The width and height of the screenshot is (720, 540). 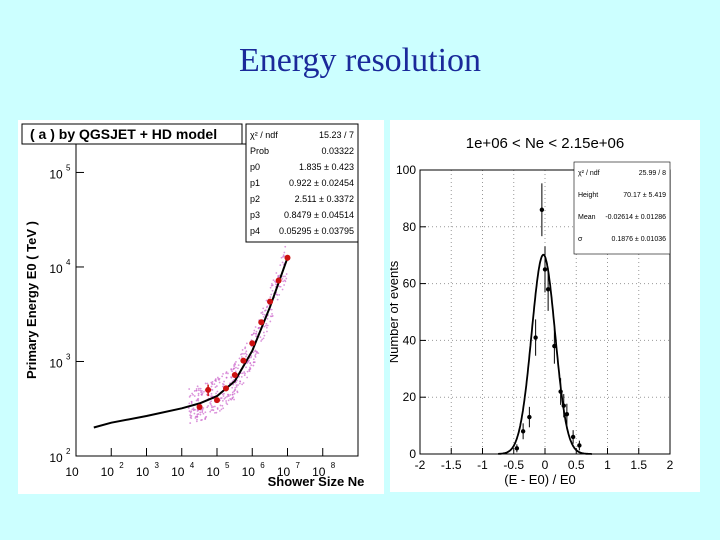 I want to click on x-tick-label: -1, so click(x=482, y=465).